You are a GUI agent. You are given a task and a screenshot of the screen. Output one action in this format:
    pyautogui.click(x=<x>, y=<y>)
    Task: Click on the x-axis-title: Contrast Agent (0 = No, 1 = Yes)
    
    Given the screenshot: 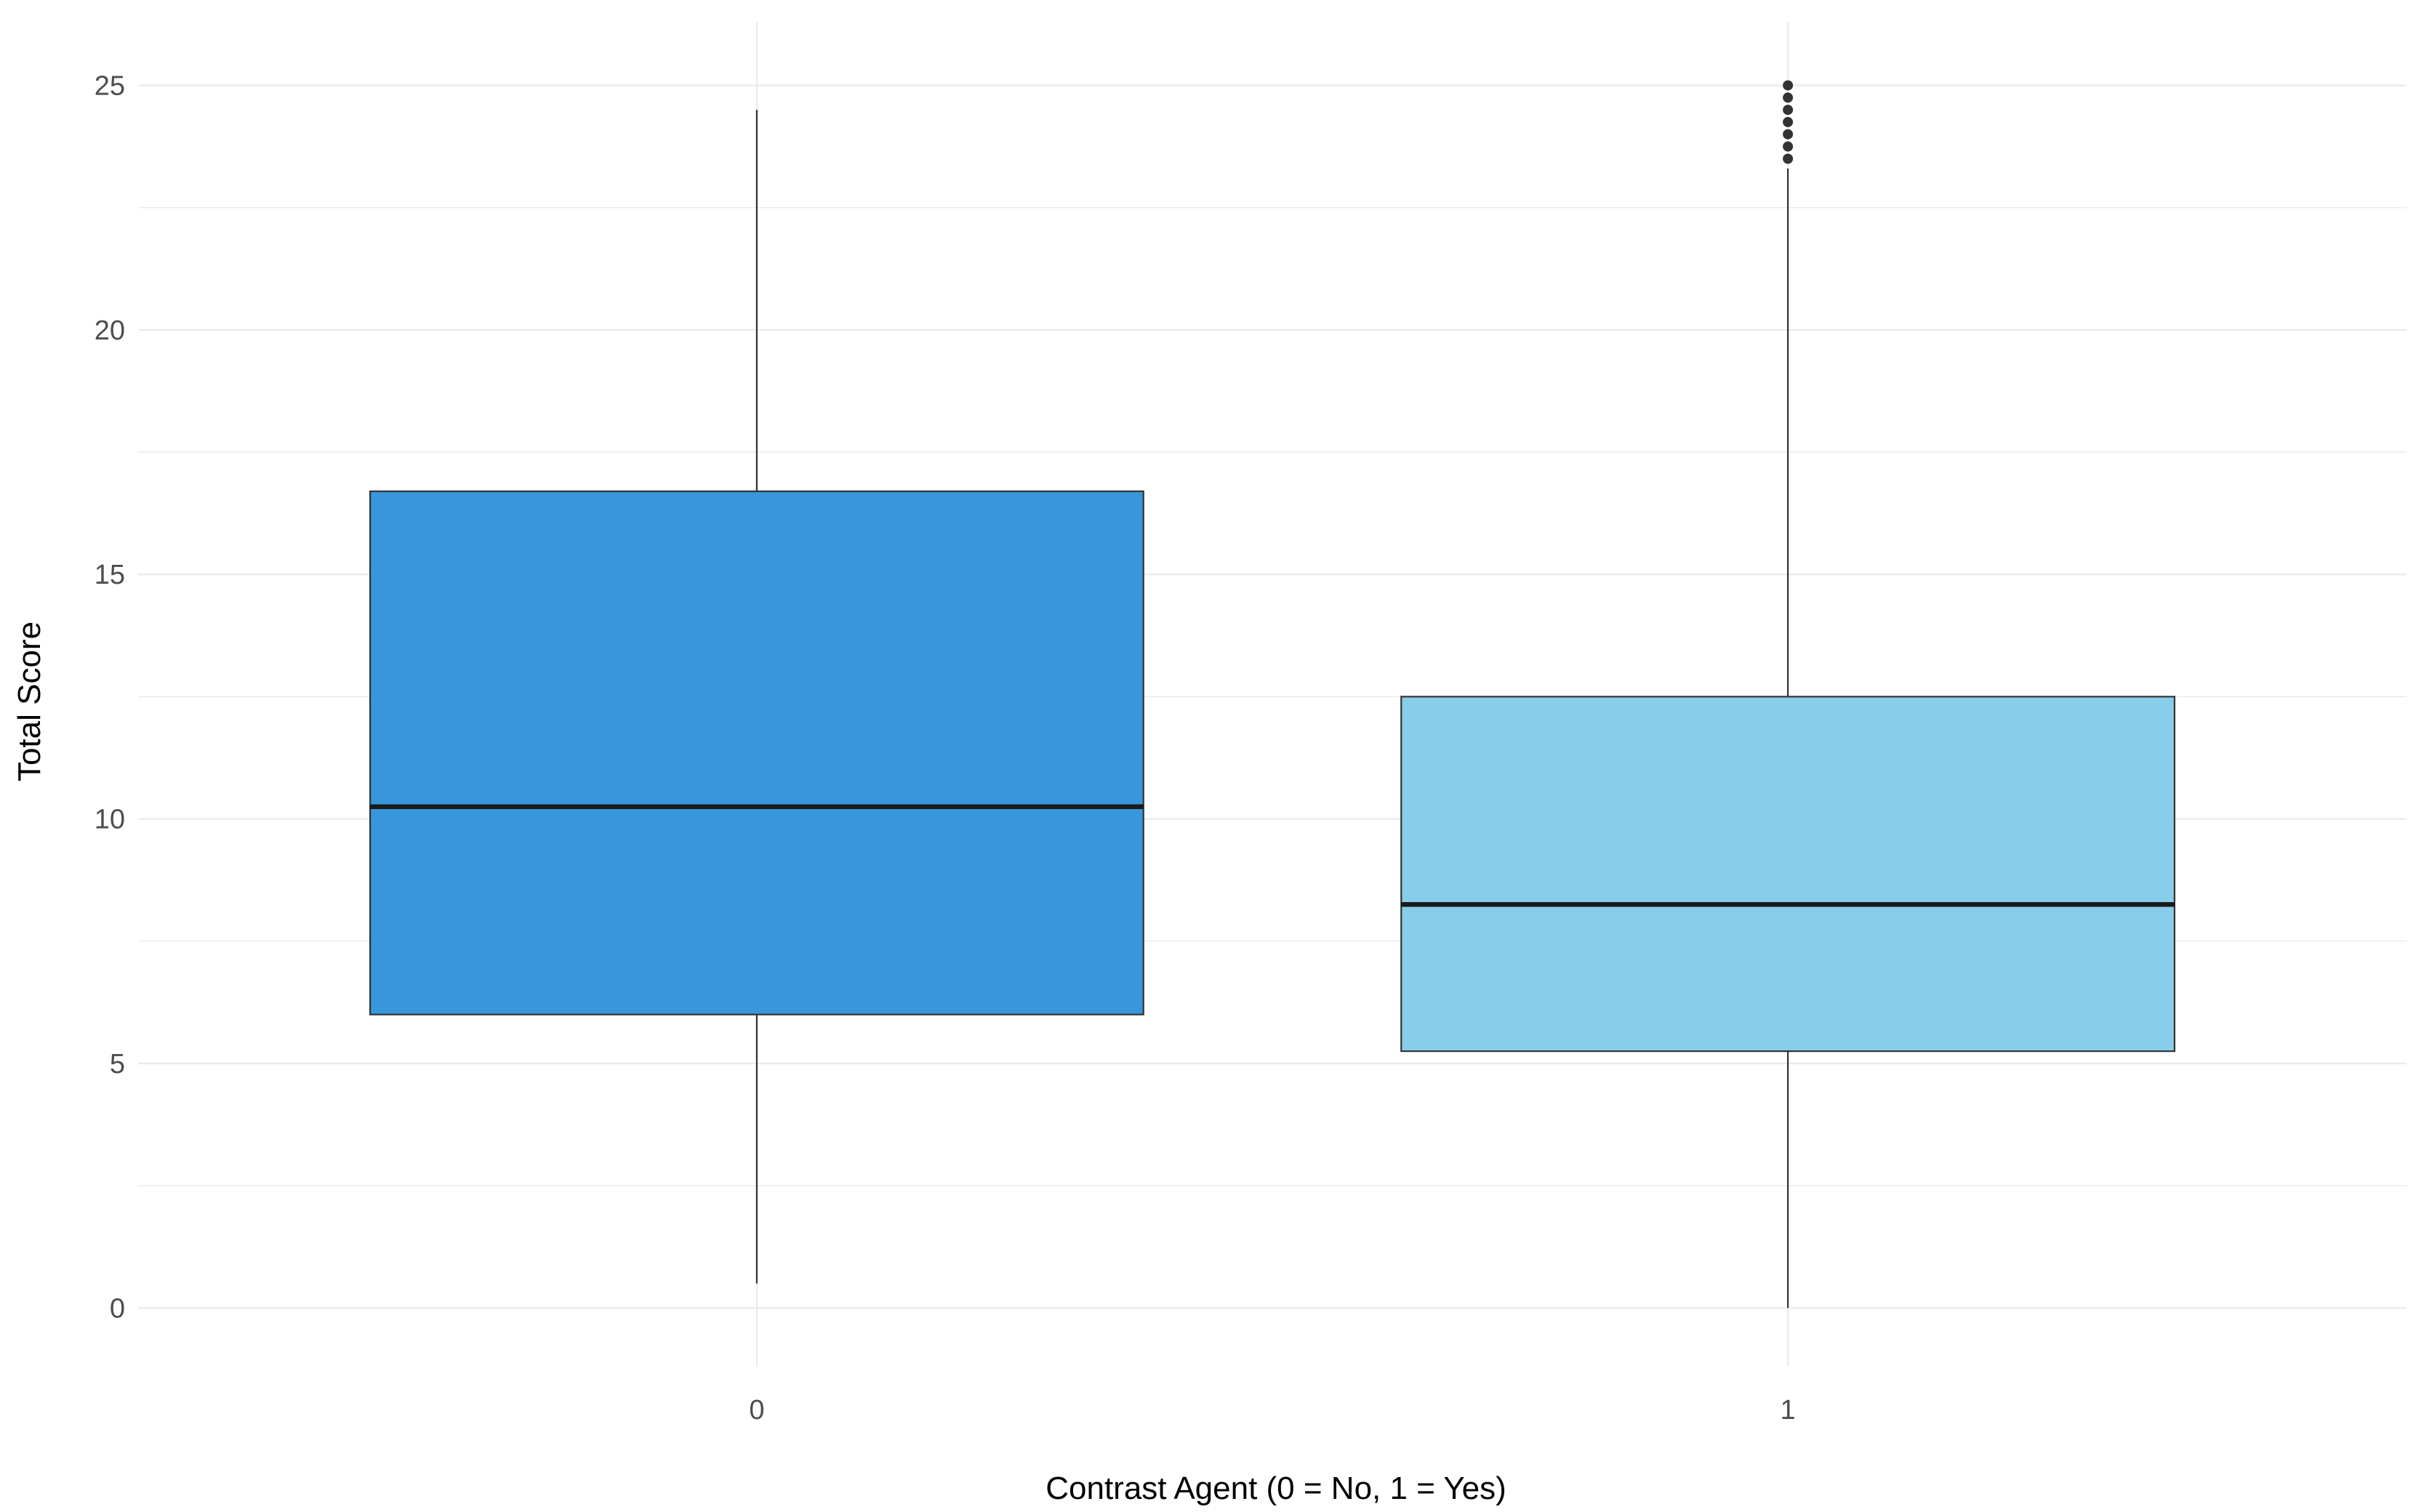 What is the action you would take?
    pyautogui.click(x=1276, y=1488)
    